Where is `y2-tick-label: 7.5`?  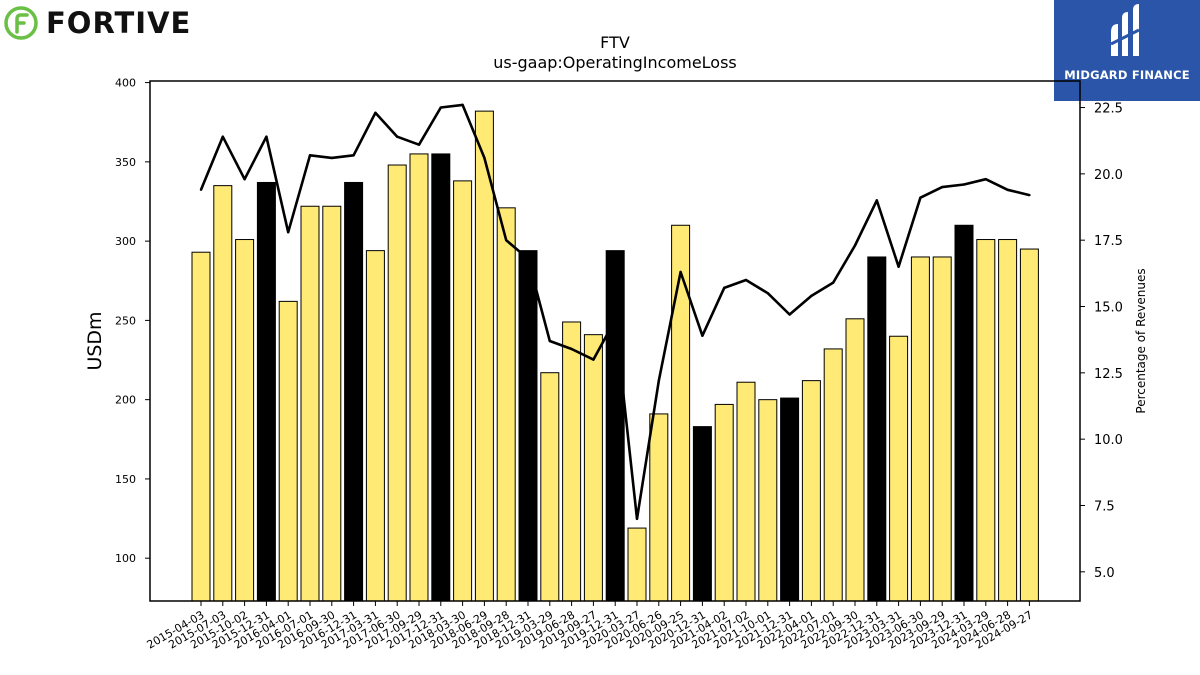
y2-tick-label: 7.5 is located at coordinates (1104, 506).